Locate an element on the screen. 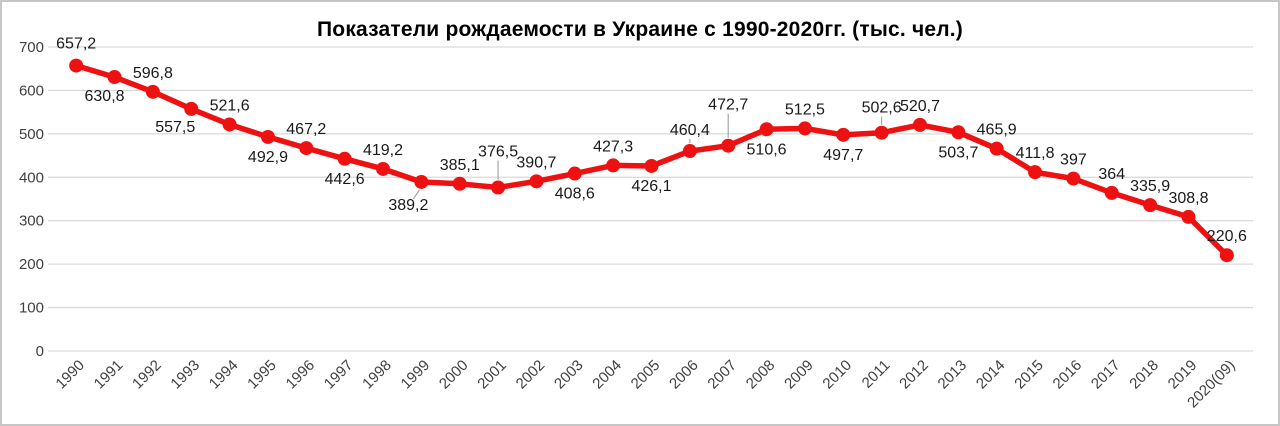  x-axis-tick-label: 2007 is located at coordinates (722, 375).